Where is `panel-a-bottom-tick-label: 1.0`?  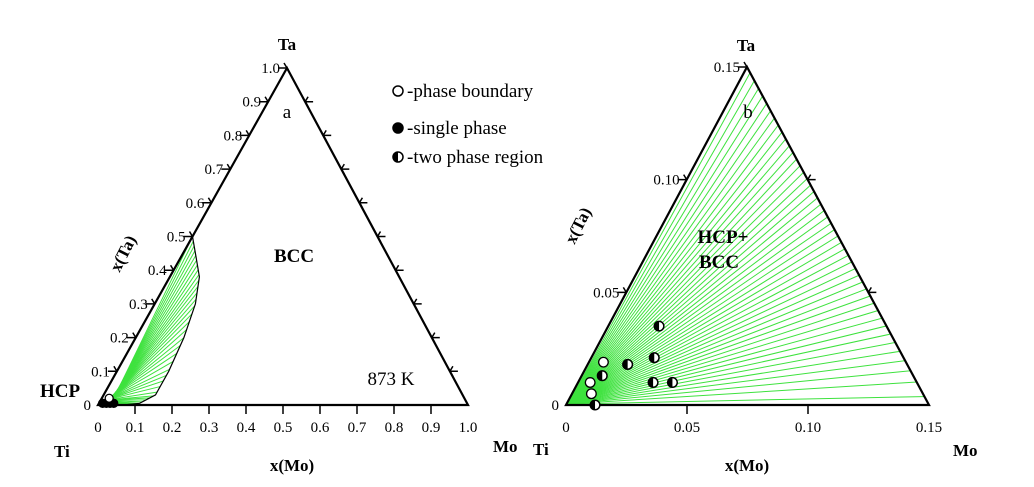
panel-a-bottom-tick-label: 1.0 is located at coordinates (468, 428).